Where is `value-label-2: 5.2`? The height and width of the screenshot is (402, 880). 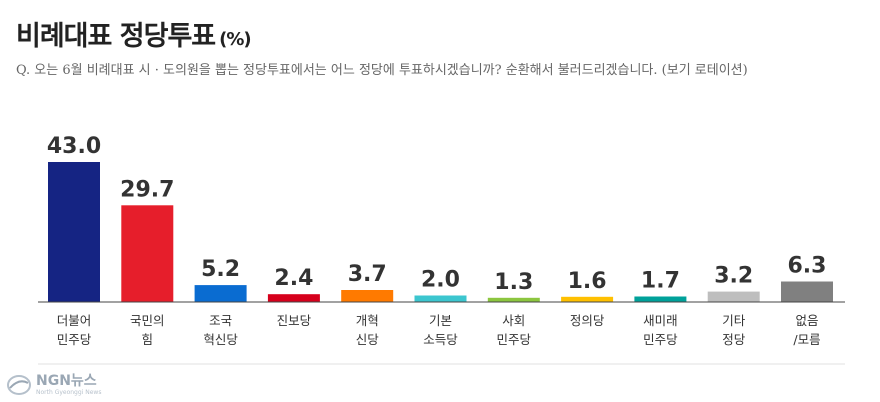
value-label-2: 5.2 is located at coordinates (220, 269).